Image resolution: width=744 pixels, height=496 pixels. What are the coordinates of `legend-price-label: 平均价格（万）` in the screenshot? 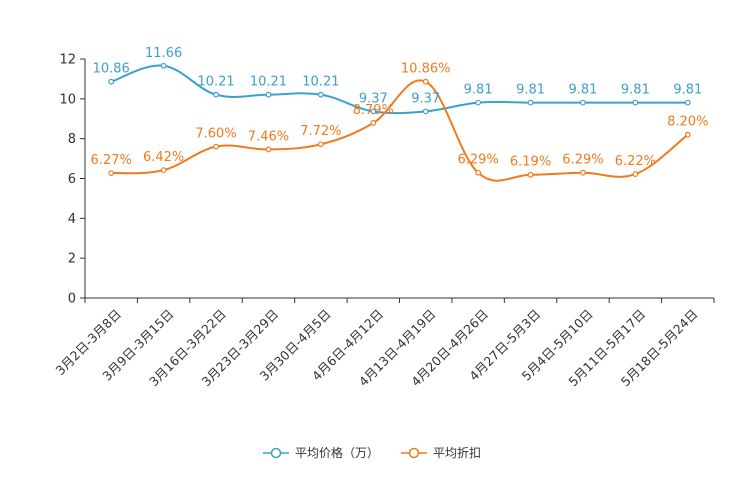 It's located at (336, 453).